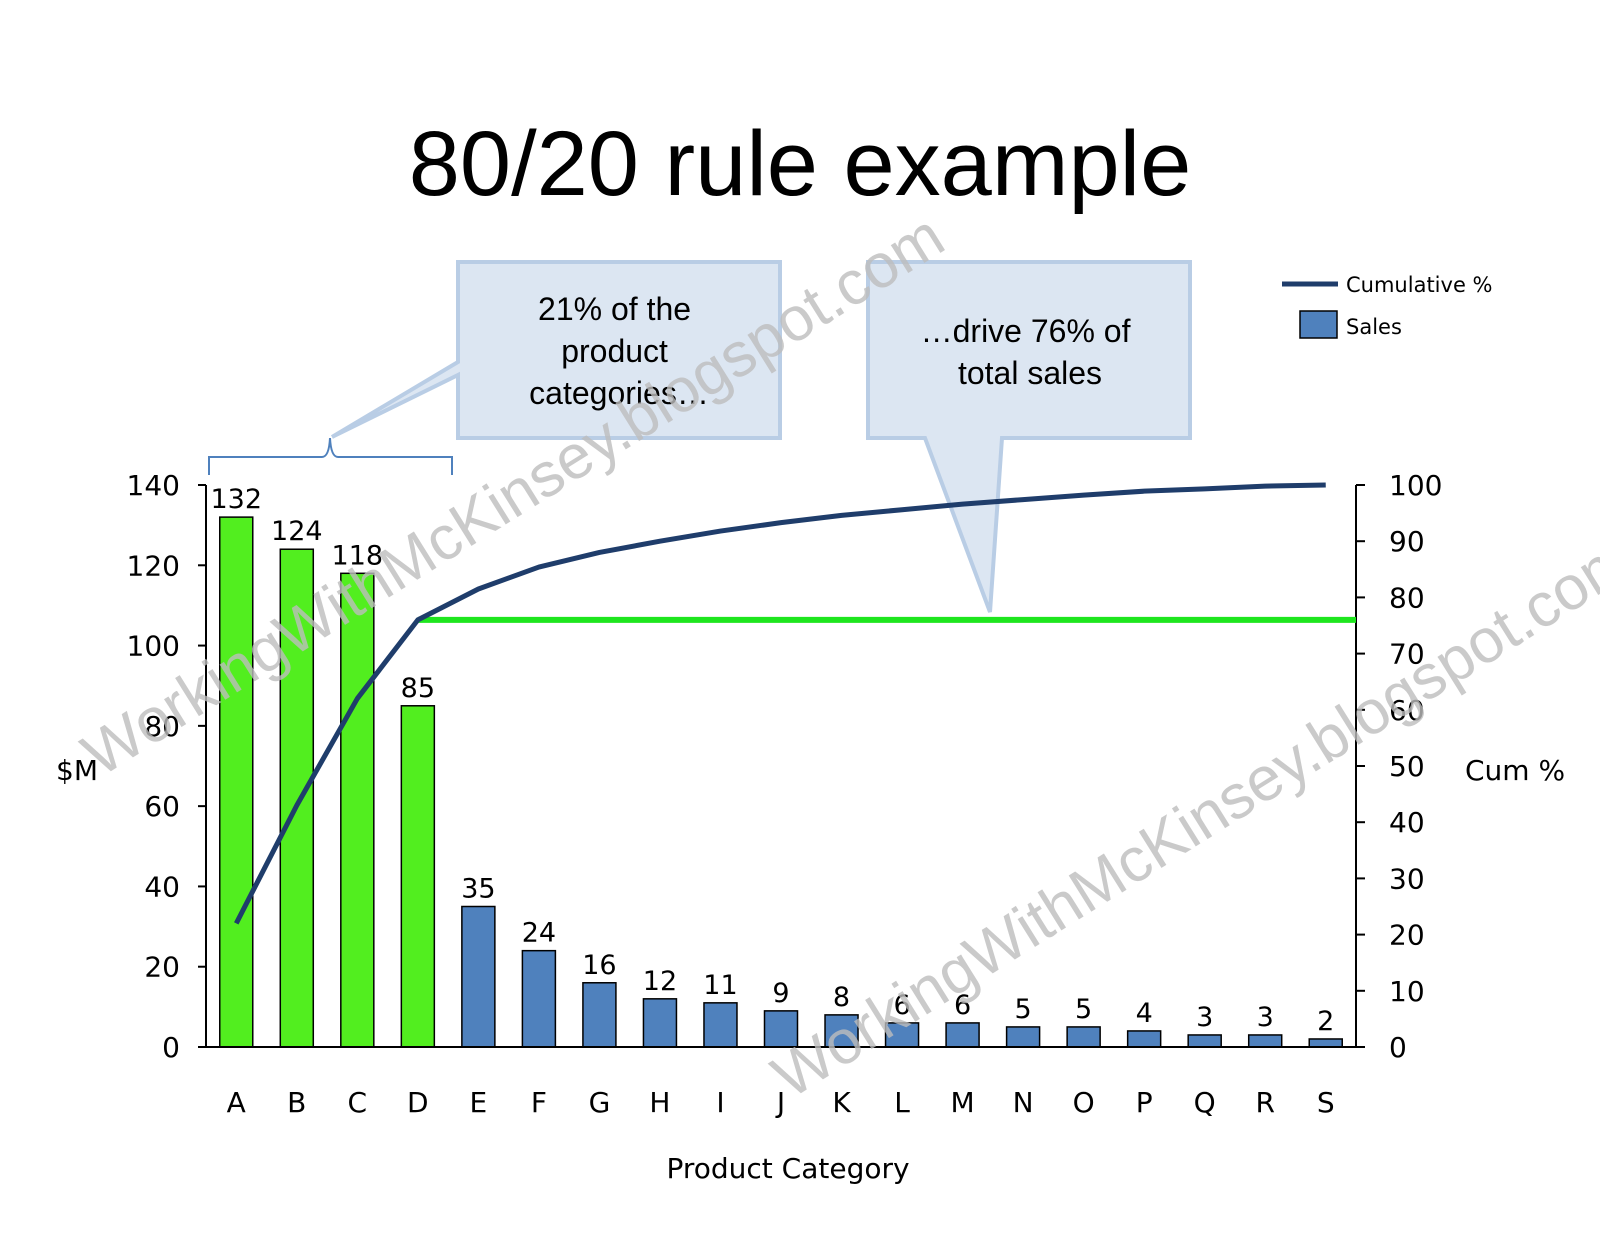 This screenshot has height=1236, width=1600. What do you see at coordinates (1144, 1013) in the screenshot?
I see `bar-value-label: 4` at bounding box center [1144, 1013].